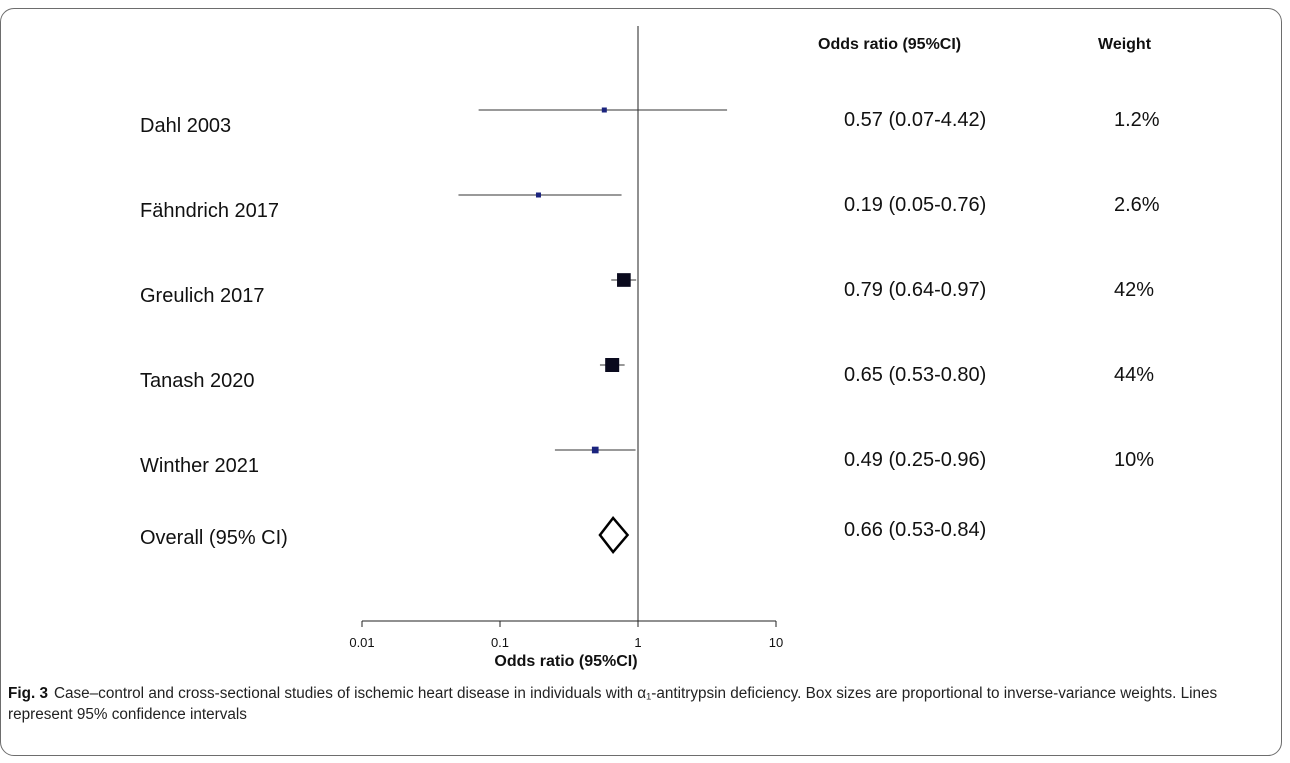 The width and height of the screenshot is (1290, 763). Describe the element at coordinates (1137, 120) in the screenshot. I see `weight-value: 1.2%` at that location.